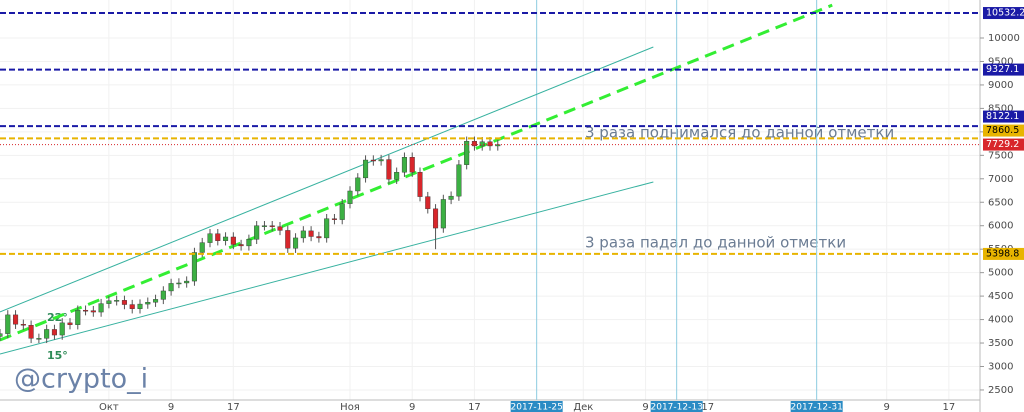  What do you see at coordinates (1000, 61) in the screenshot?
I see `y-tick-label: 9500` at bounding box center [1000, 61].